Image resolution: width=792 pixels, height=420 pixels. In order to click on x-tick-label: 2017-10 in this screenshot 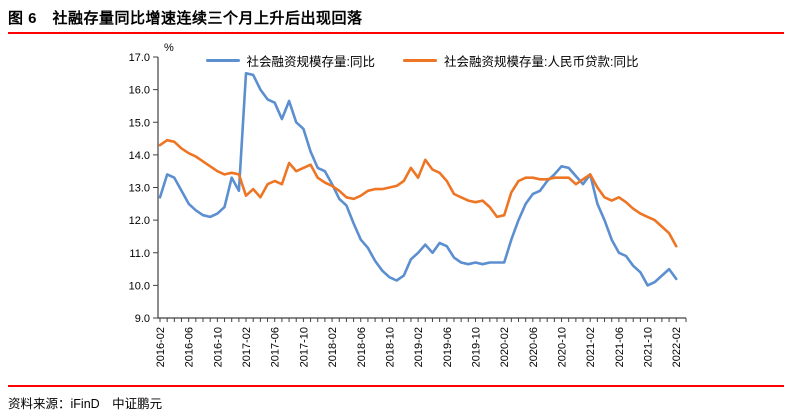, I will do `click(304, 347)`.